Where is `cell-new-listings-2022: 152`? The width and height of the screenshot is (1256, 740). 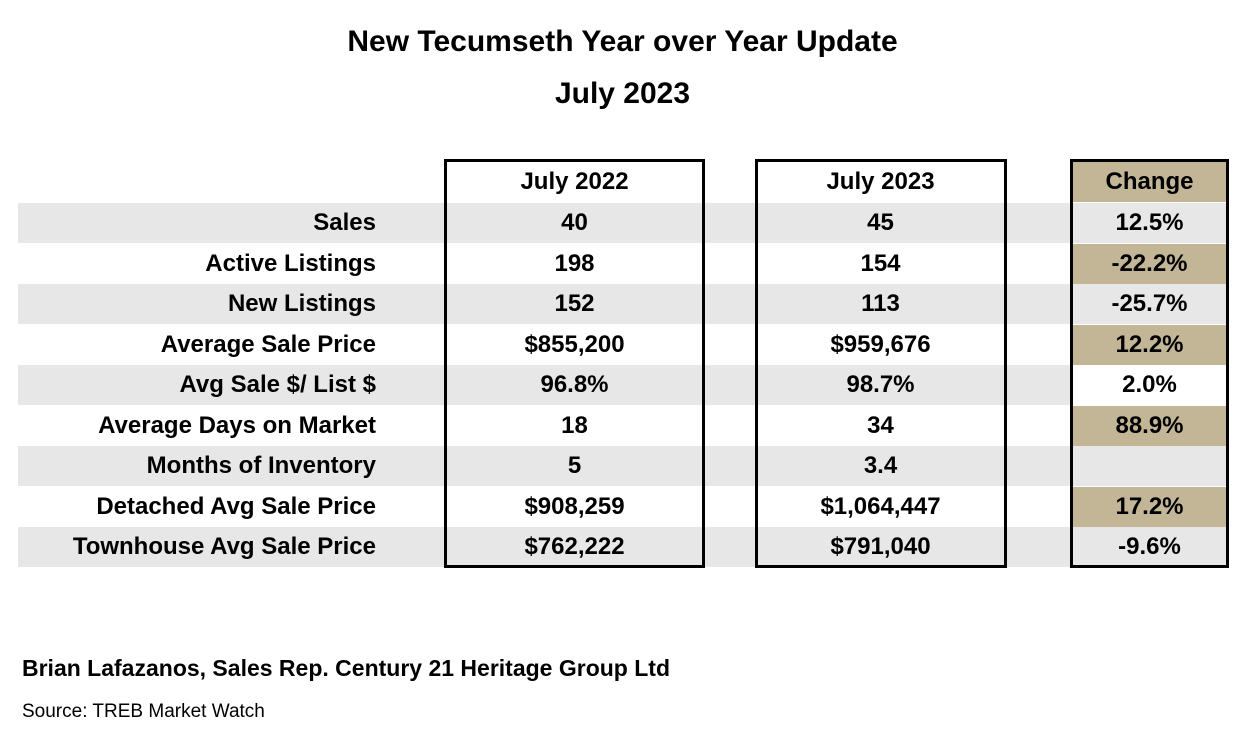 cell-new-listings-2022: 152 is located at coordinates (574, 303).